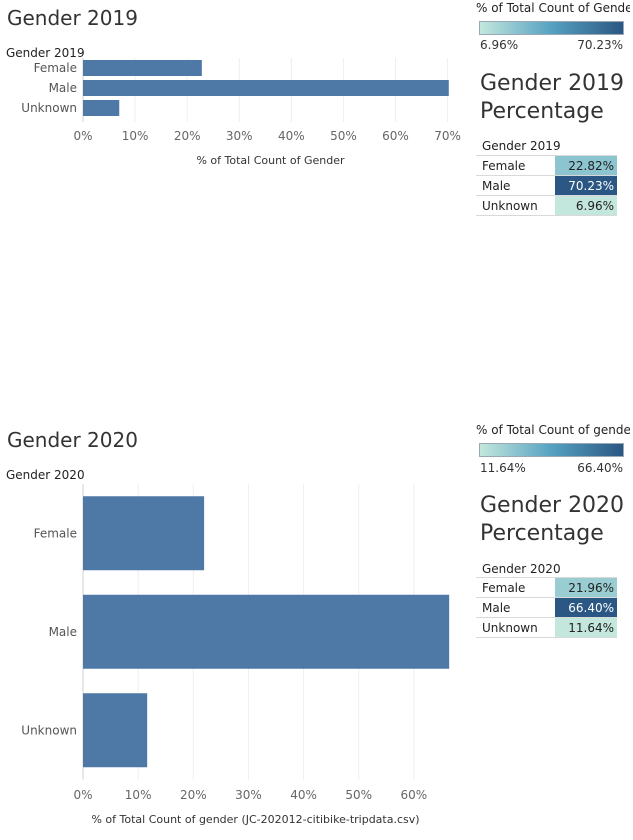  I want to click on table-row: Female 21.96%, so click(546, 587).